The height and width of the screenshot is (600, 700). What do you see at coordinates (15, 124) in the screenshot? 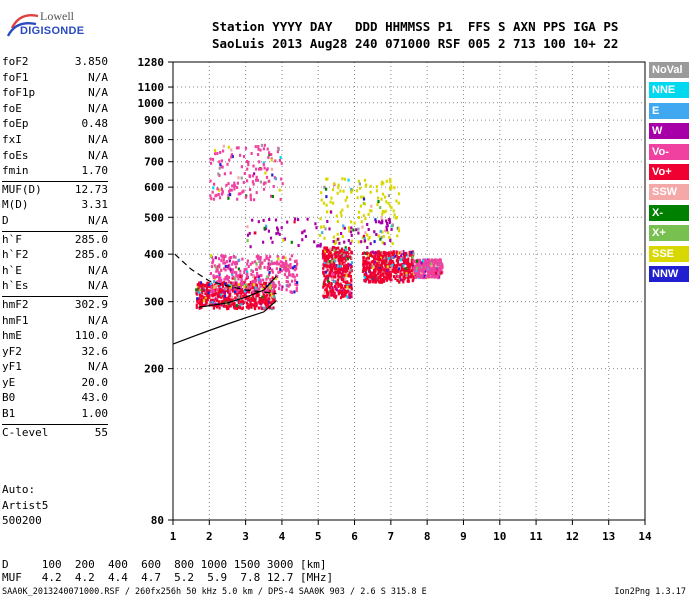
I see `param-key: foEp` at bounding box center [15, 124].